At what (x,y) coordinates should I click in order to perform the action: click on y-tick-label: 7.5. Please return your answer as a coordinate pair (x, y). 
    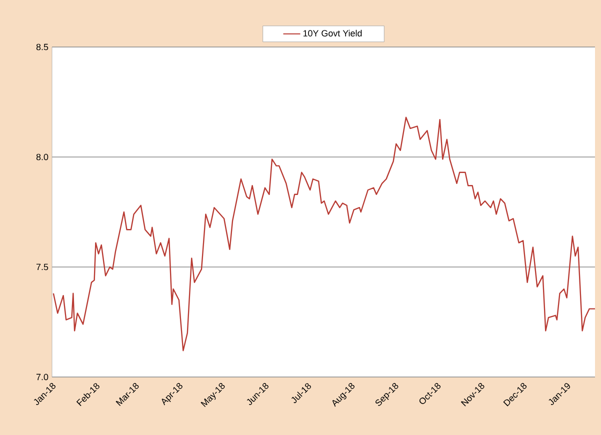
    Looking at the image, I should click on (42, 267).